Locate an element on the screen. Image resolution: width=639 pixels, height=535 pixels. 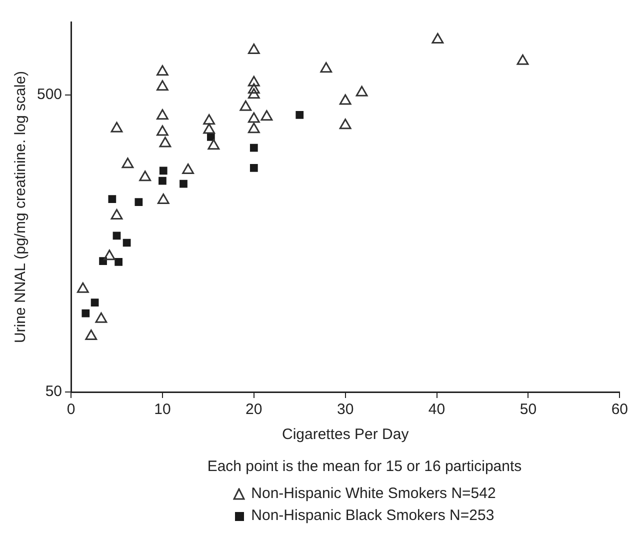
x-tick-label: 20 is located at coordinates (254, 409).